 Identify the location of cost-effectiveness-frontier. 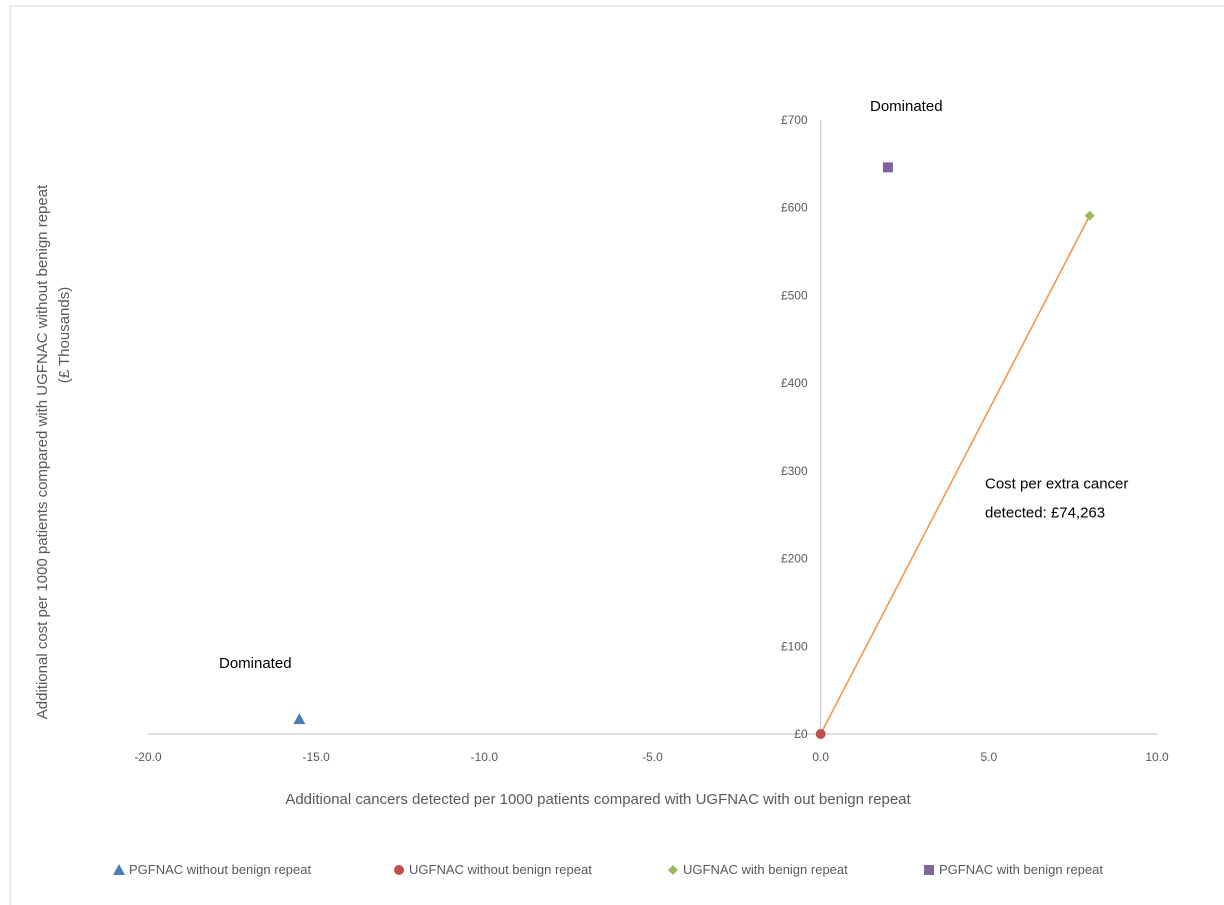
(955, 475).